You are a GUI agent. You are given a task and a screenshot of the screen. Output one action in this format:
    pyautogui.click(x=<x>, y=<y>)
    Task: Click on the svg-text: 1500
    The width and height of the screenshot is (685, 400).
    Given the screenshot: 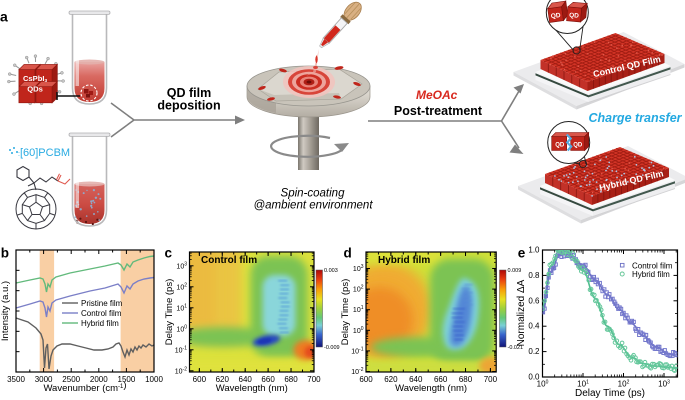 What is the action you would take?
    pyautogui.click(x=127, y=379)
    